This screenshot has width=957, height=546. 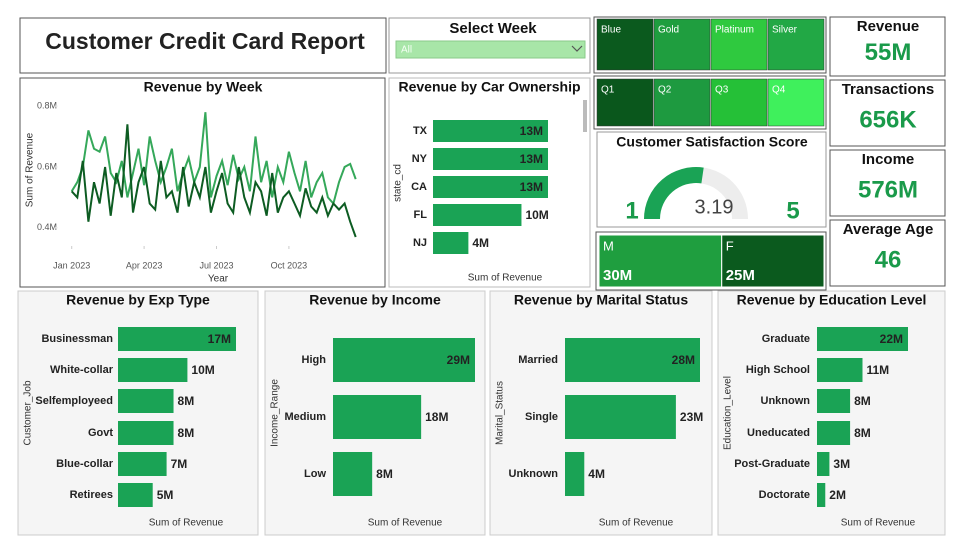 What do you see at coordinates (85, 464) in the screenshot?
I see `category-label: Blue-collar` at bounding box center [85, 464].